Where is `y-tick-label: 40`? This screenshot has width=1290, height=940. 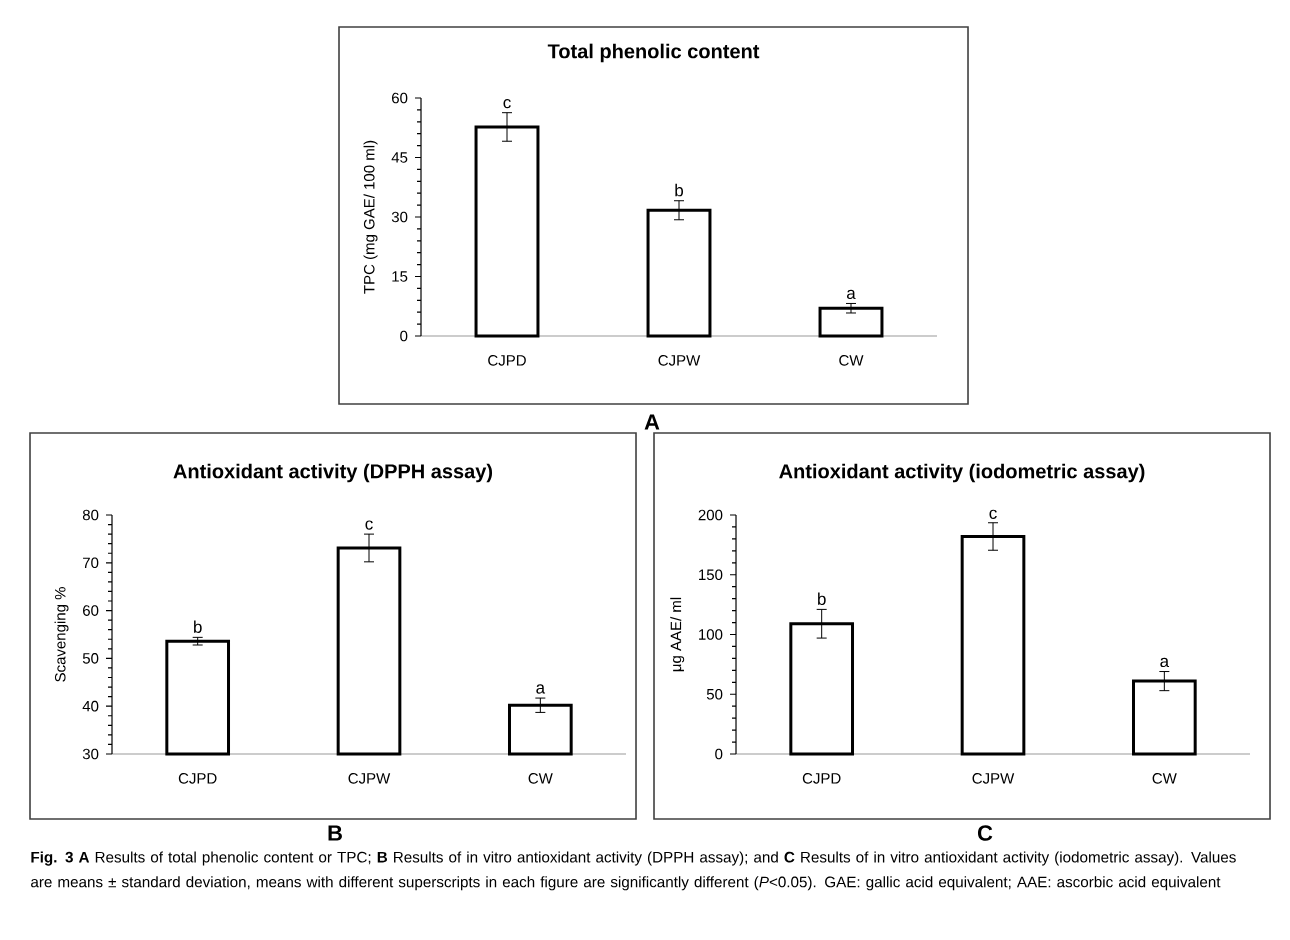
y-tick-label: 40 is located at coordinates (90, 706).